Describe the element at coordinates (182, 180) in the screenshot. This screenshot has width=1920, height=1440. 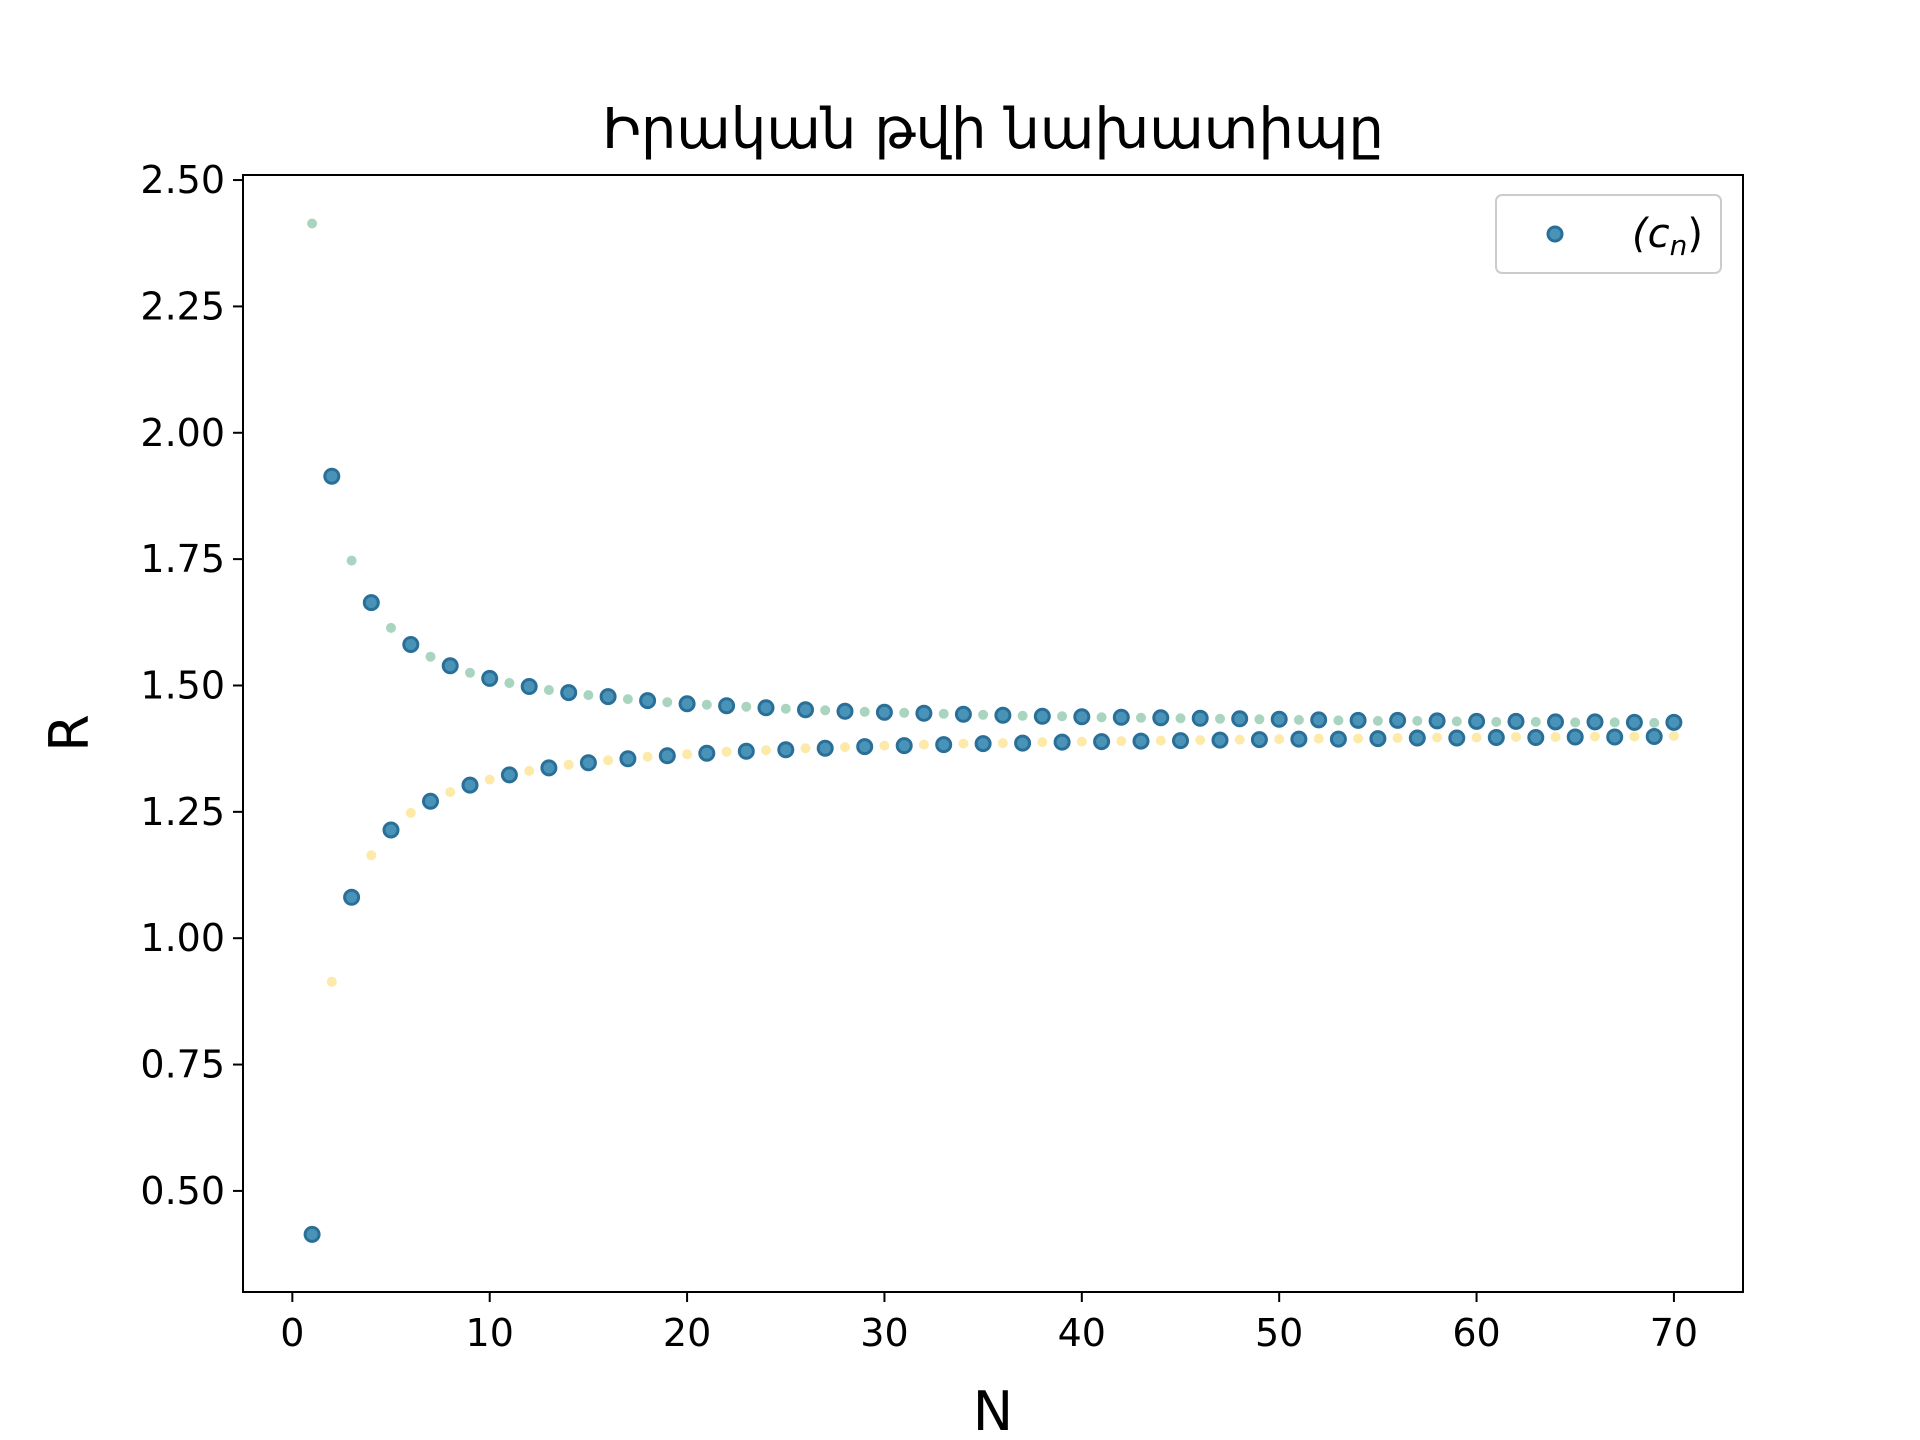
I see `y-tick-label: 2.50` at that location.